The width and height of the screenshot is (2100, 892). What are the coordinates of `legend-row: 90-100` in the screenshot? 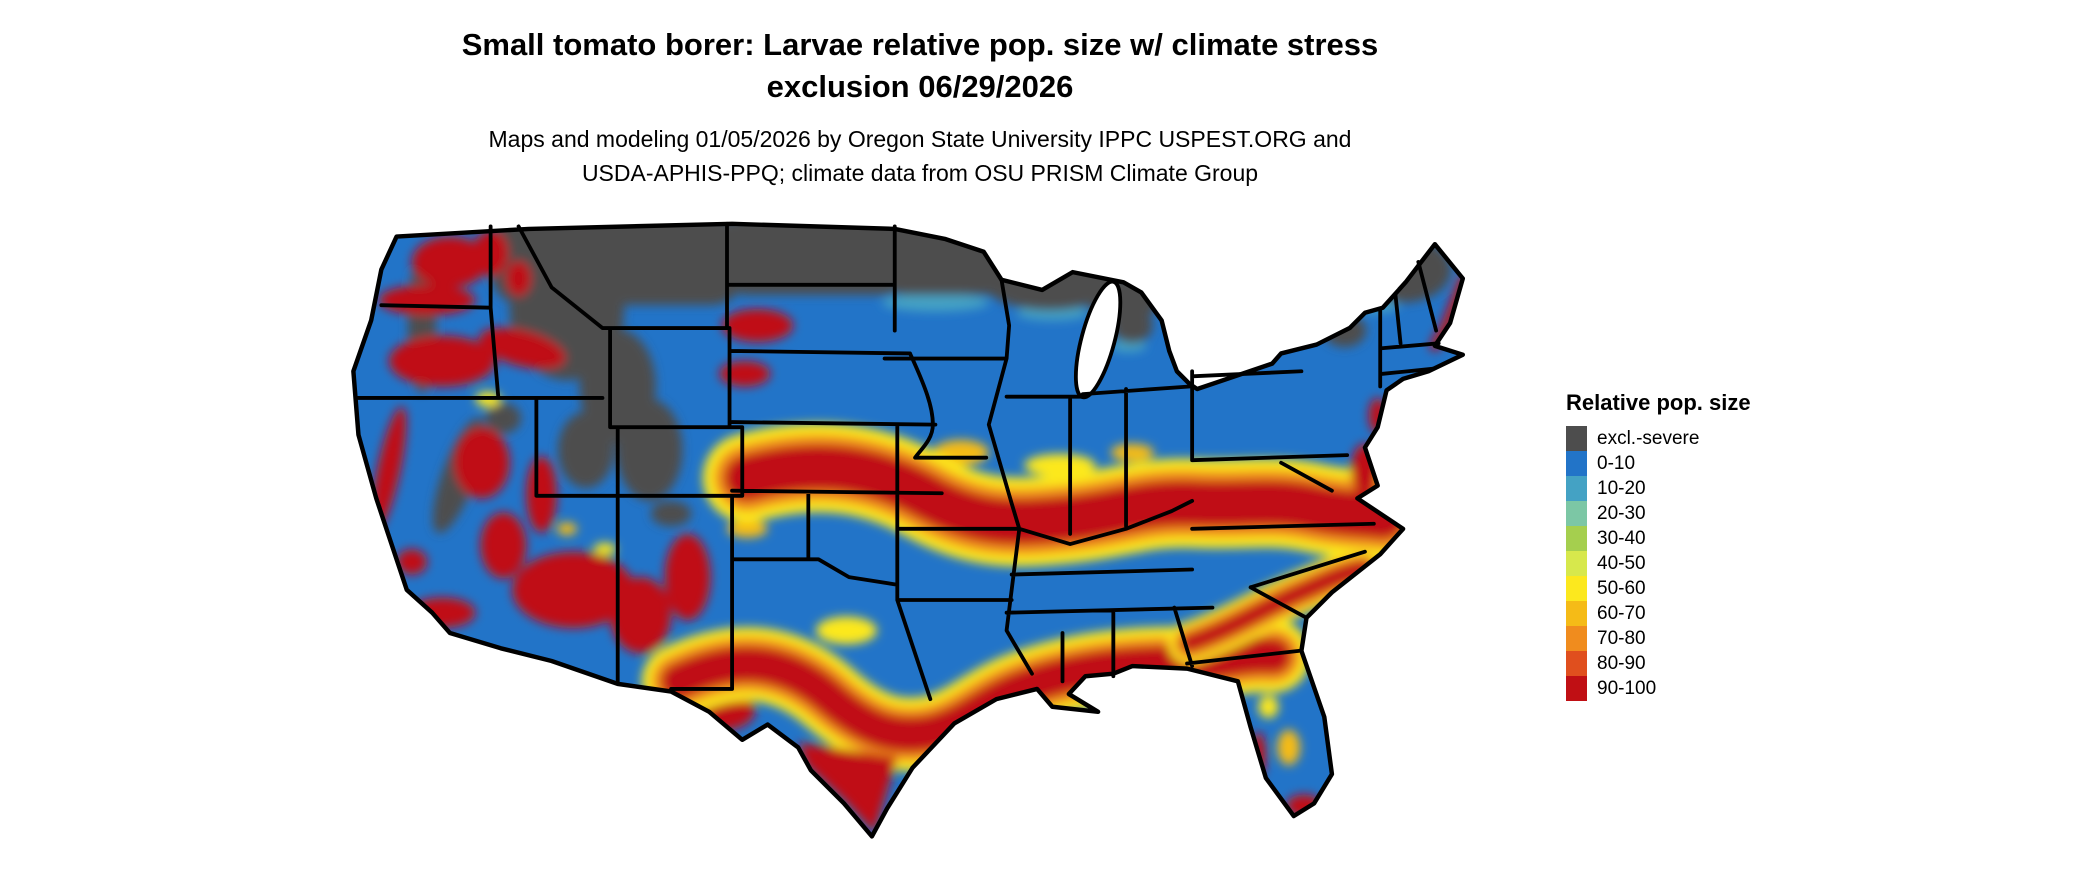 It's located at (1696, 688).